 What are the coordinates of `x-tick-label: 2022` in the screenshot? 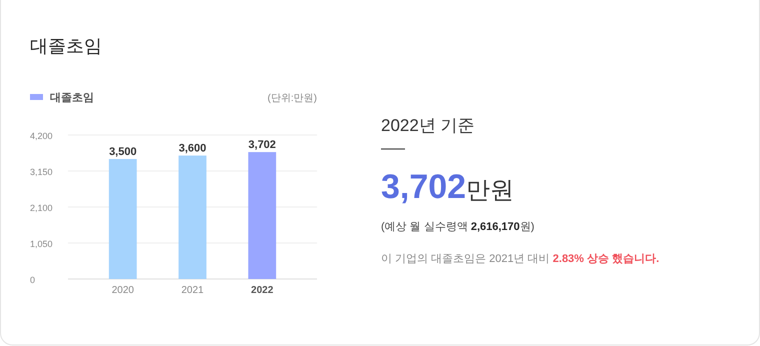 It's located at (262, 290).